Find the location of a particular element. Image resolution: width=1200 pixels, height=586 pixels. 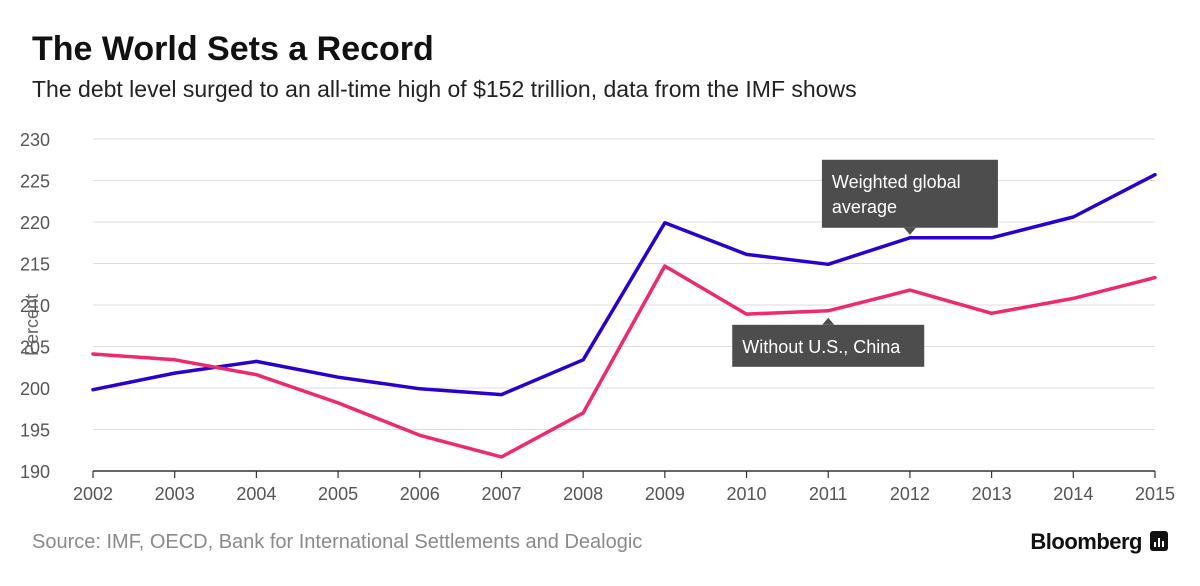

annotation-weighted-global-average-pointer is located at coordinates (909, 231).